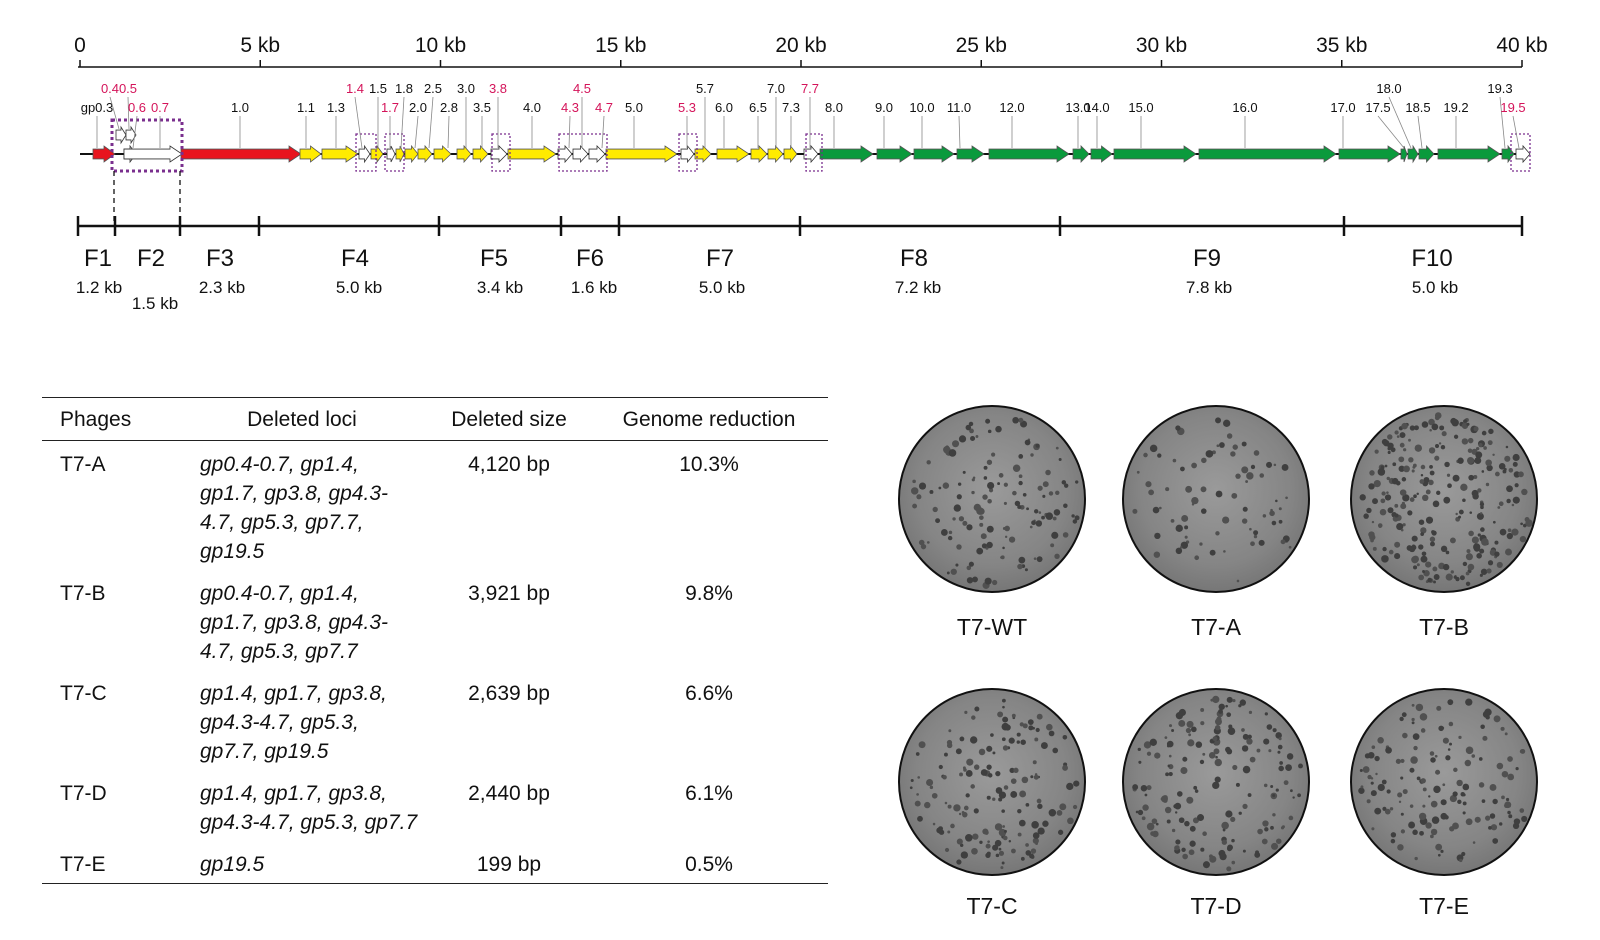  I want to click on cell-size: 4,120 bp, so click(509, 464).